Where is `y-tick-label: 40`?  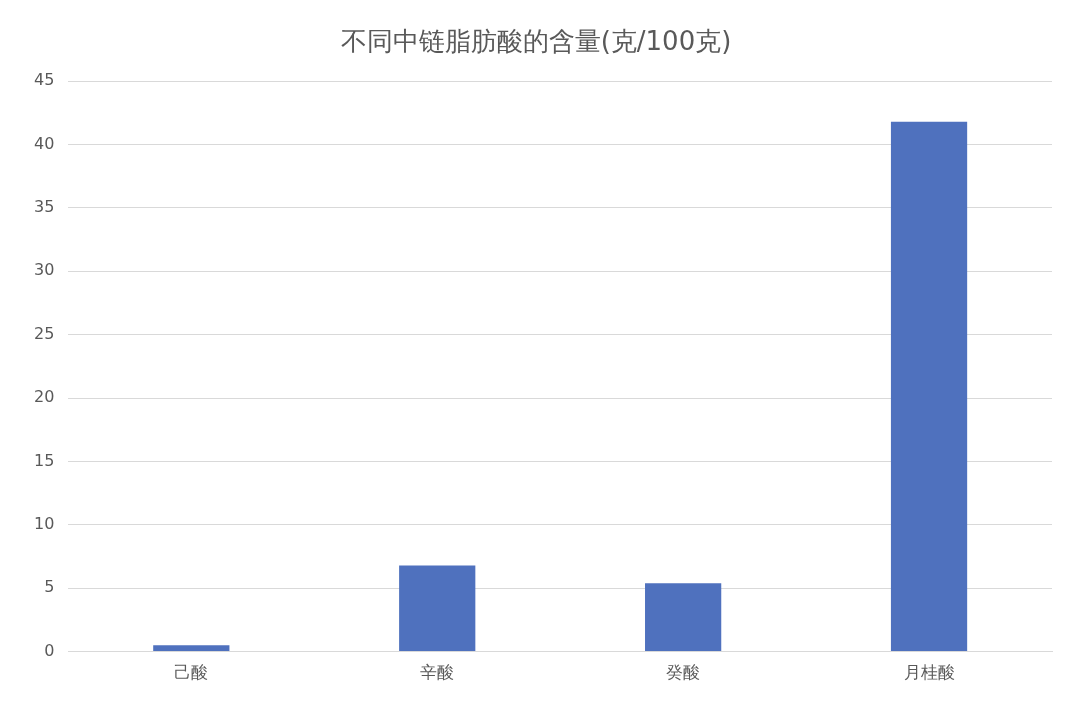
y-tick-label: 40 is located at coordinates (44, 143).